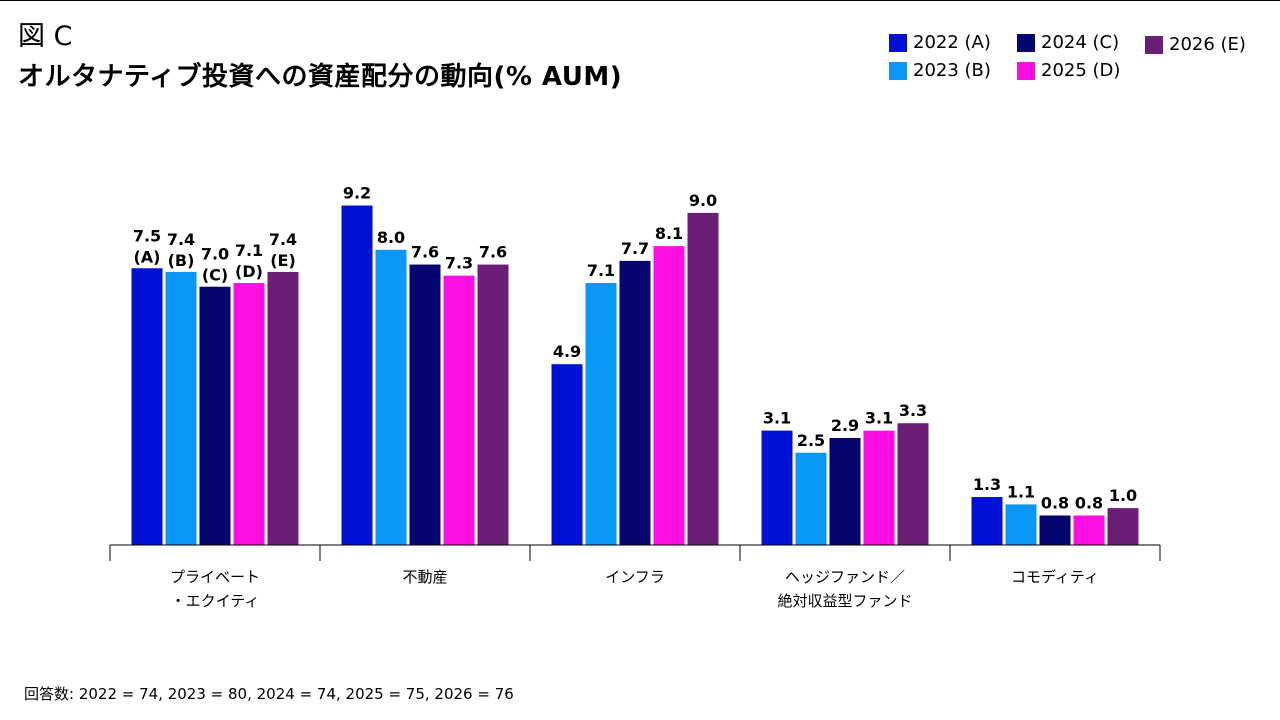  Describe the element at coordinates (669, 233) in the screenshot. I see `value-label-2-3: 8.1` at that location.